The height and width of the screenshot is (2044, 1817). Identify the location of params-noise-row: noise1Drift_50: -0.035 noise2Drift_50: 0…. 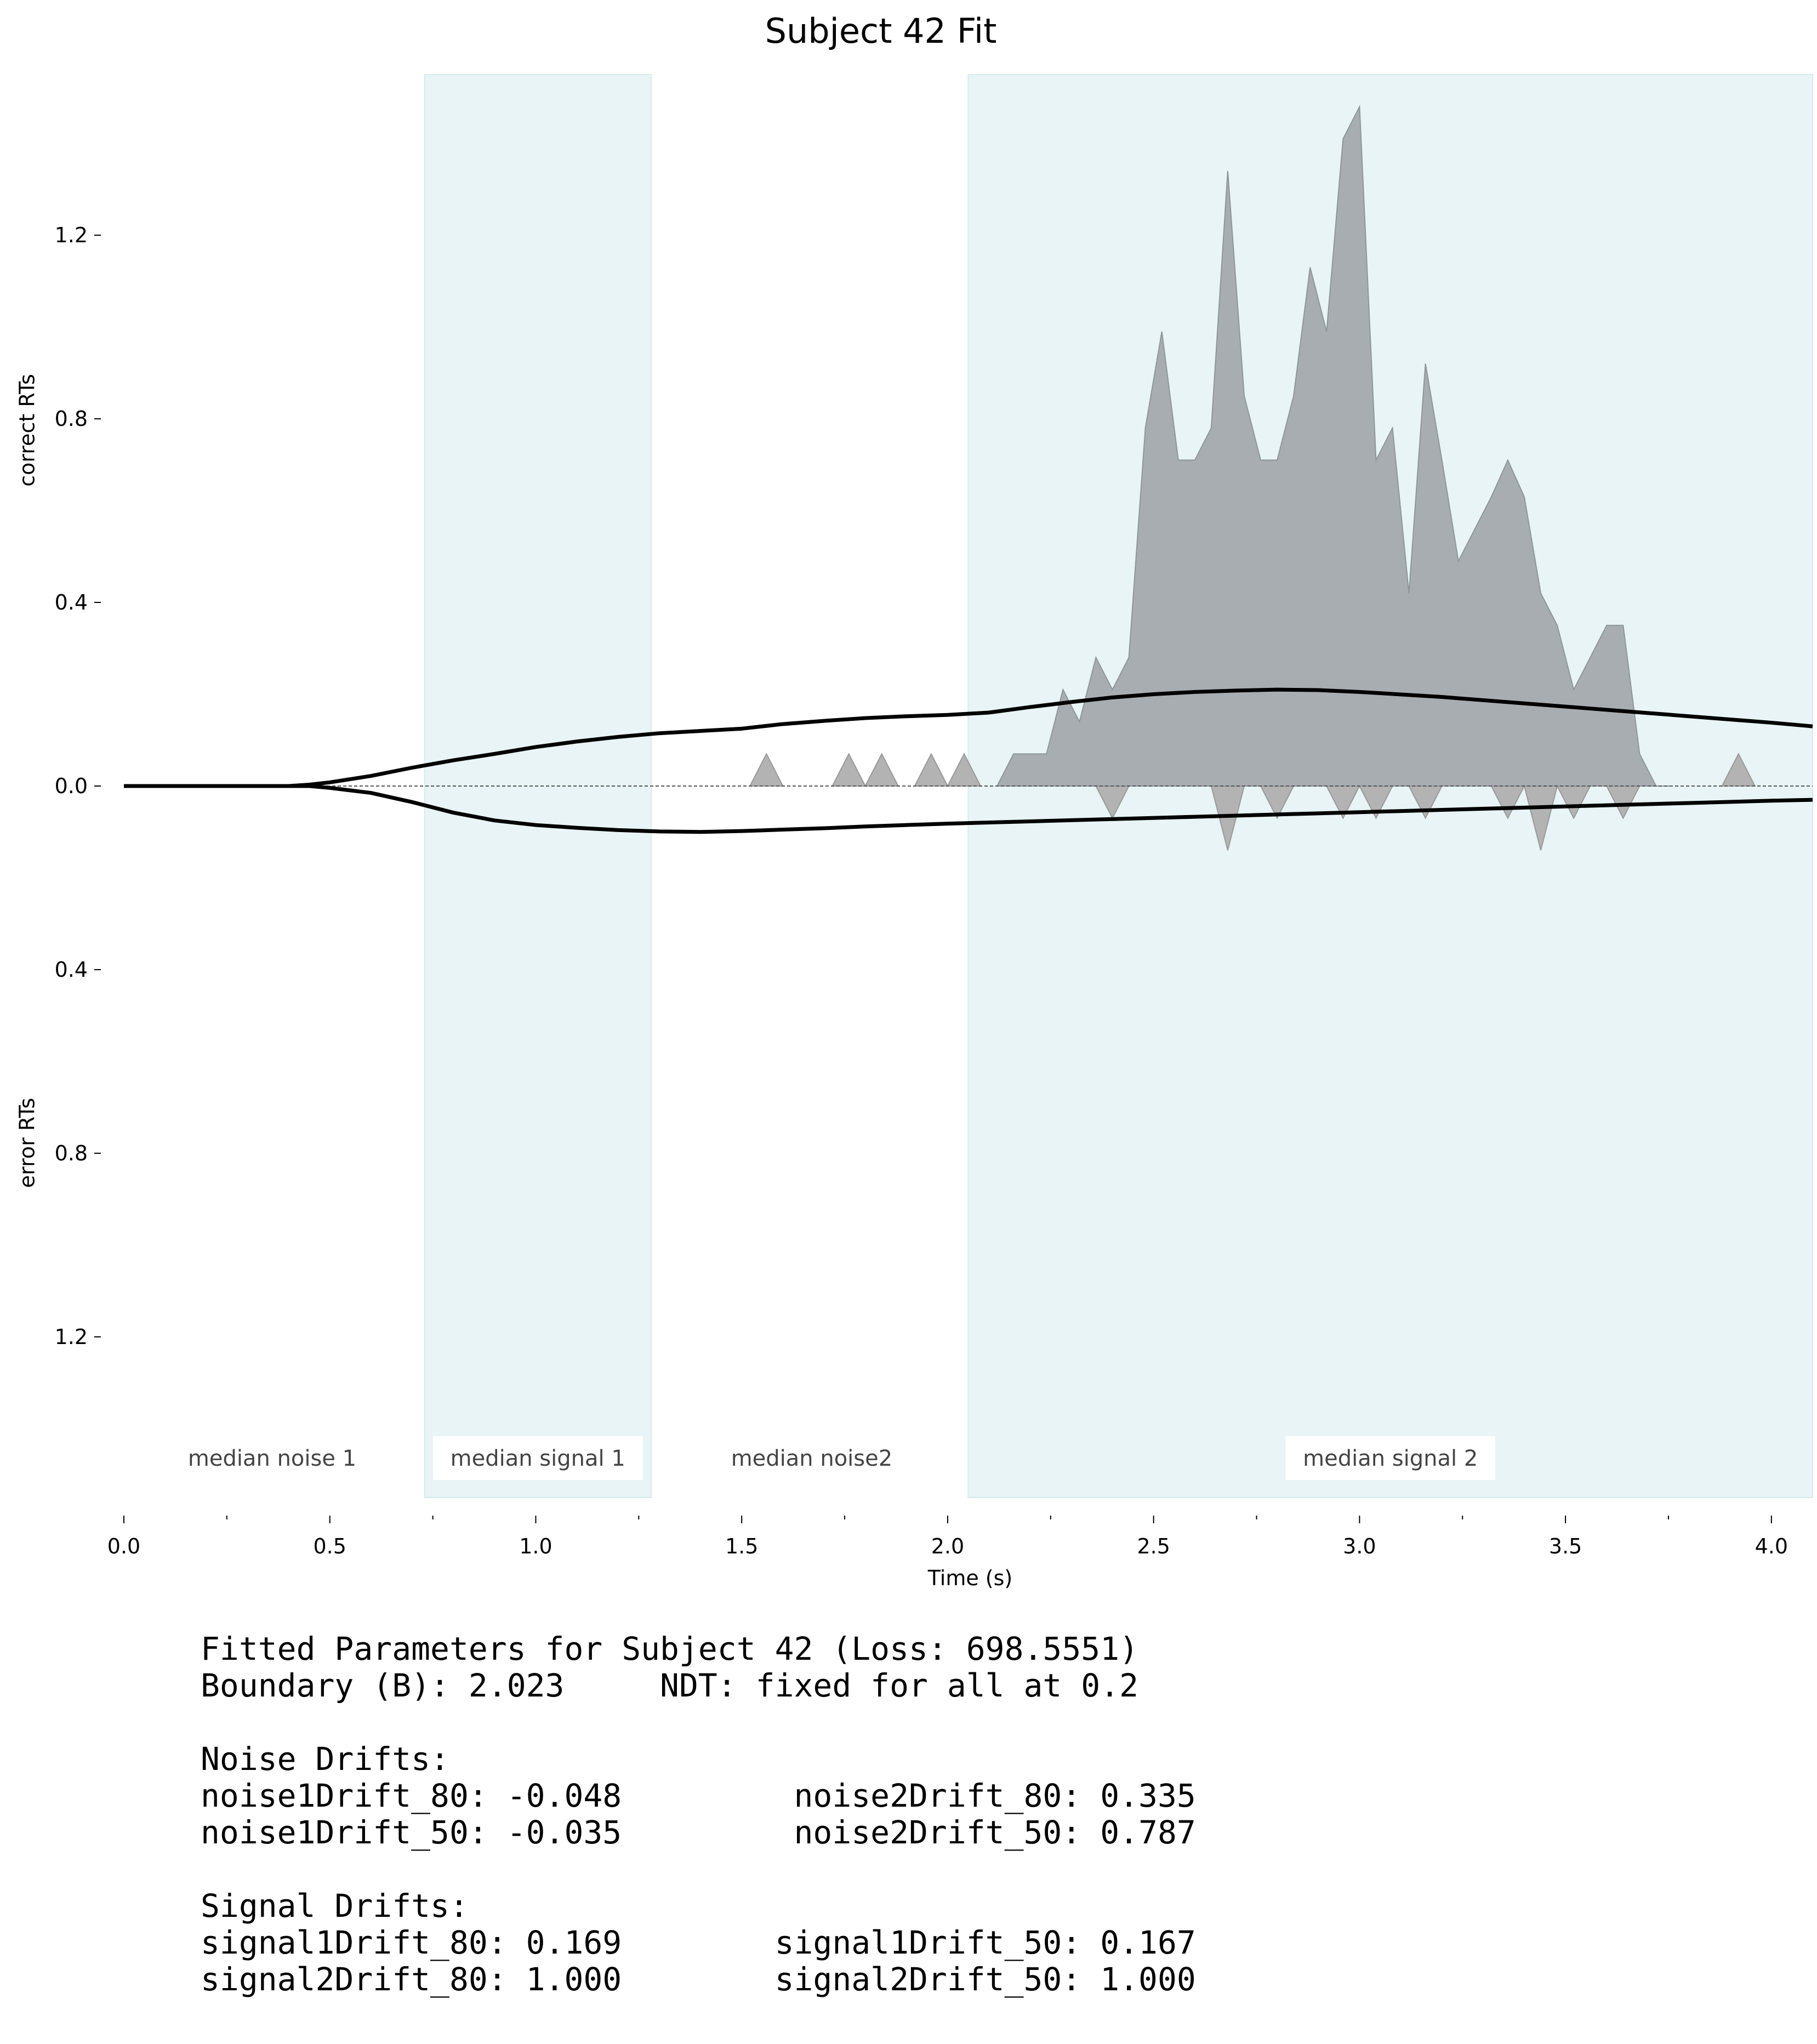
(699, 1833).